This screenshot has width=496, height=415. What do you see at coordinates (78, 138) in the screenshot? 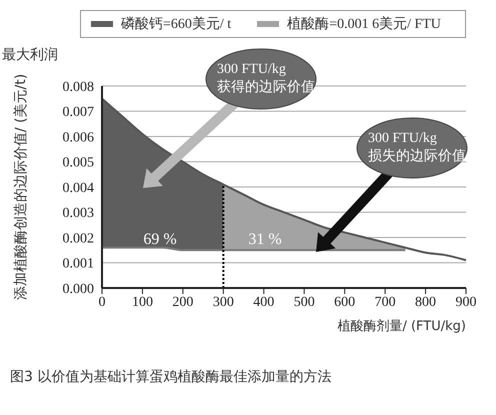
I see `y-tick-label: 0.006` at bounding box center [78, 138].